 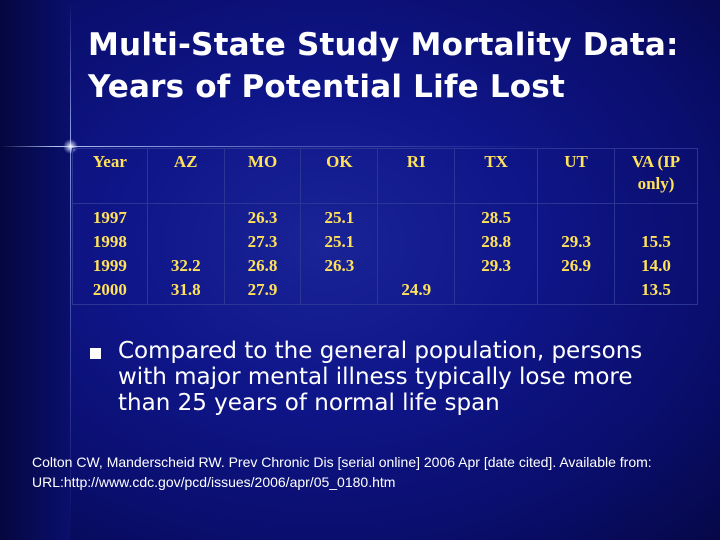 What do you see at coordinates (383, 45) in the screenshot?
I see `title-line-1: Multi-State Study Mortality Data:` at bounding box center [383, 45].